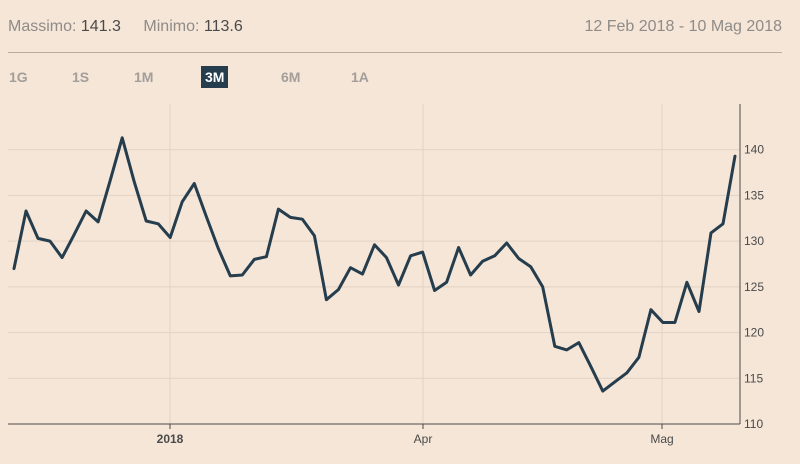 The image size is (800, 464). What do you see at coordinates (215, 77) in the screenshot?
I see `tab-3m: 3M` at bounding box center [215, 77].